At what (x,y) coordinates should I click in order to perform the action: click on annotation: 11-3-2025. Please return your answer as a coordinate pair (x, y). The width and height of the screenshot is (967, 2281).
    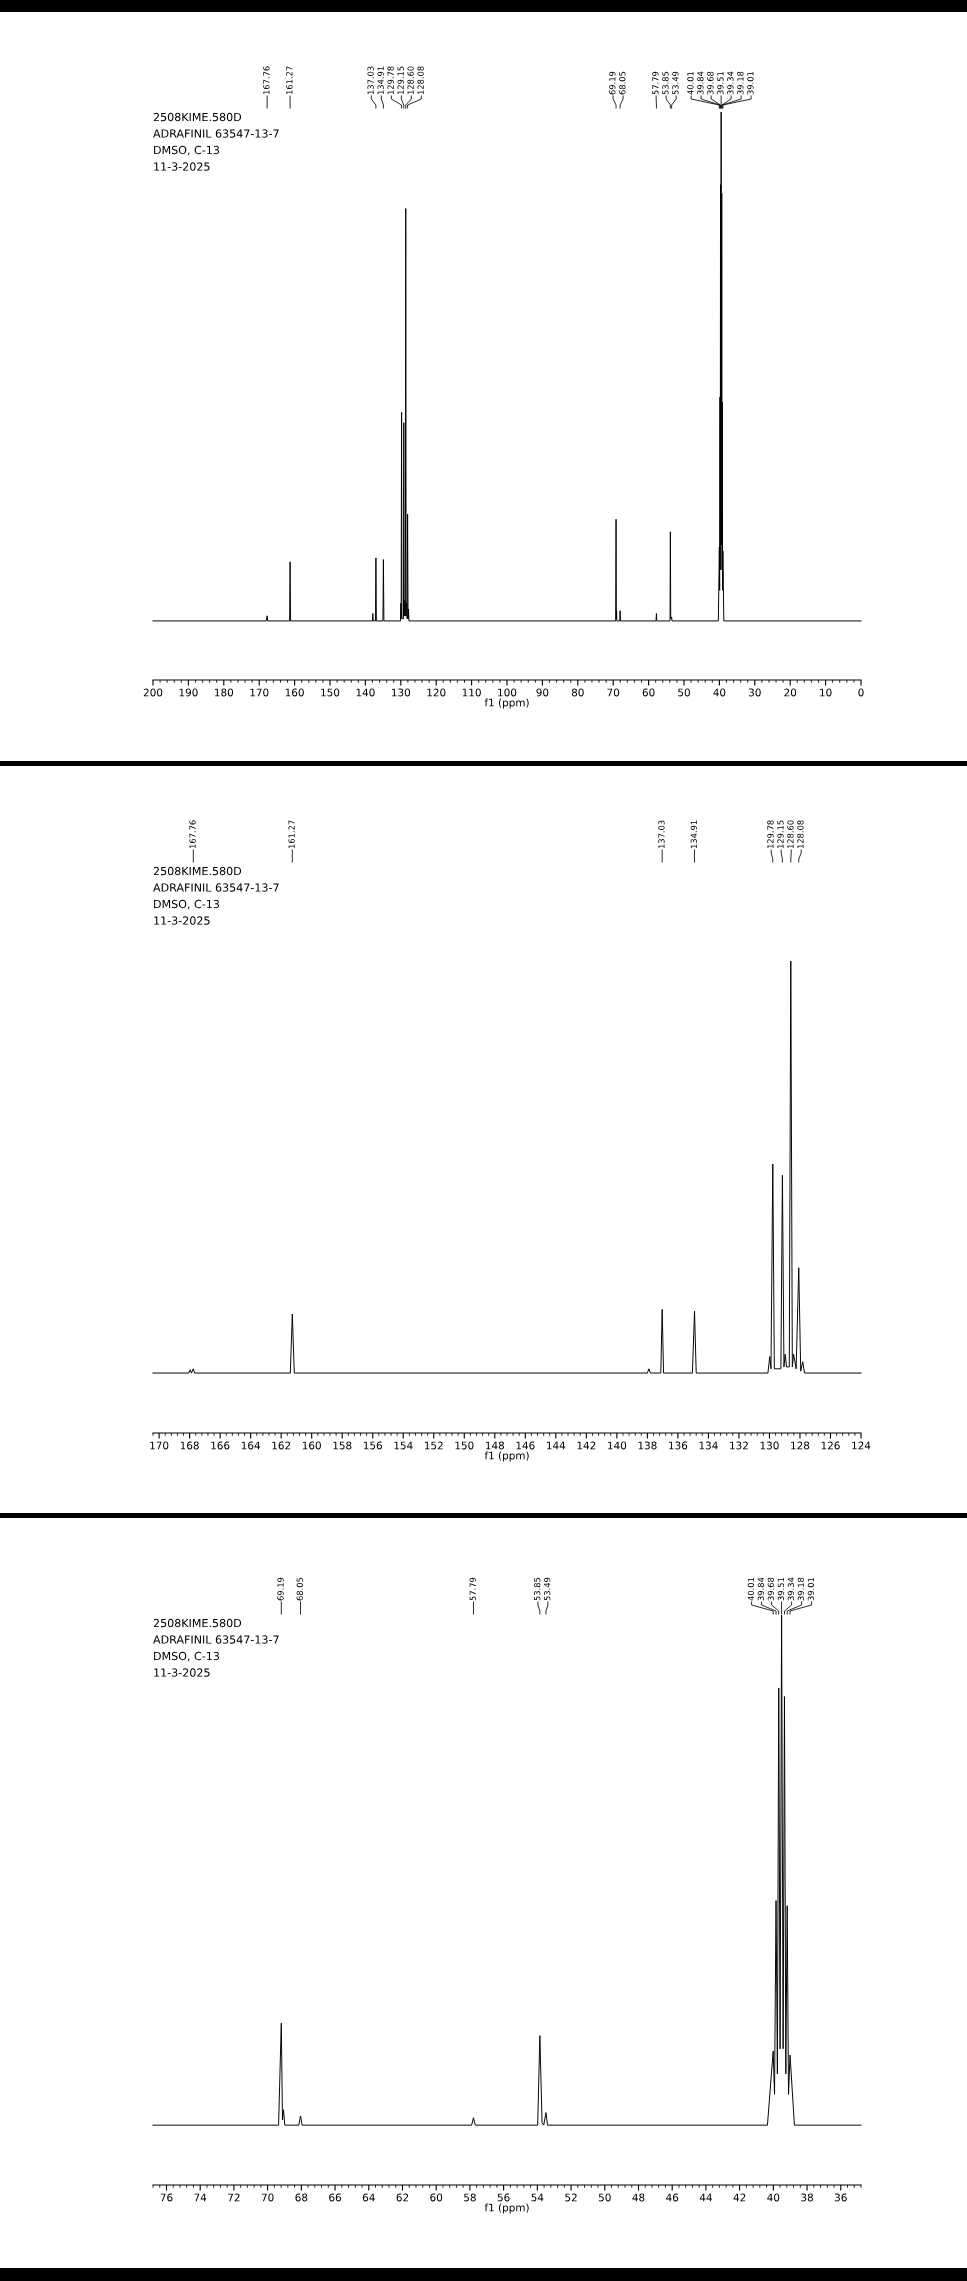
    Looking at the image, I should click on (182, 1672).